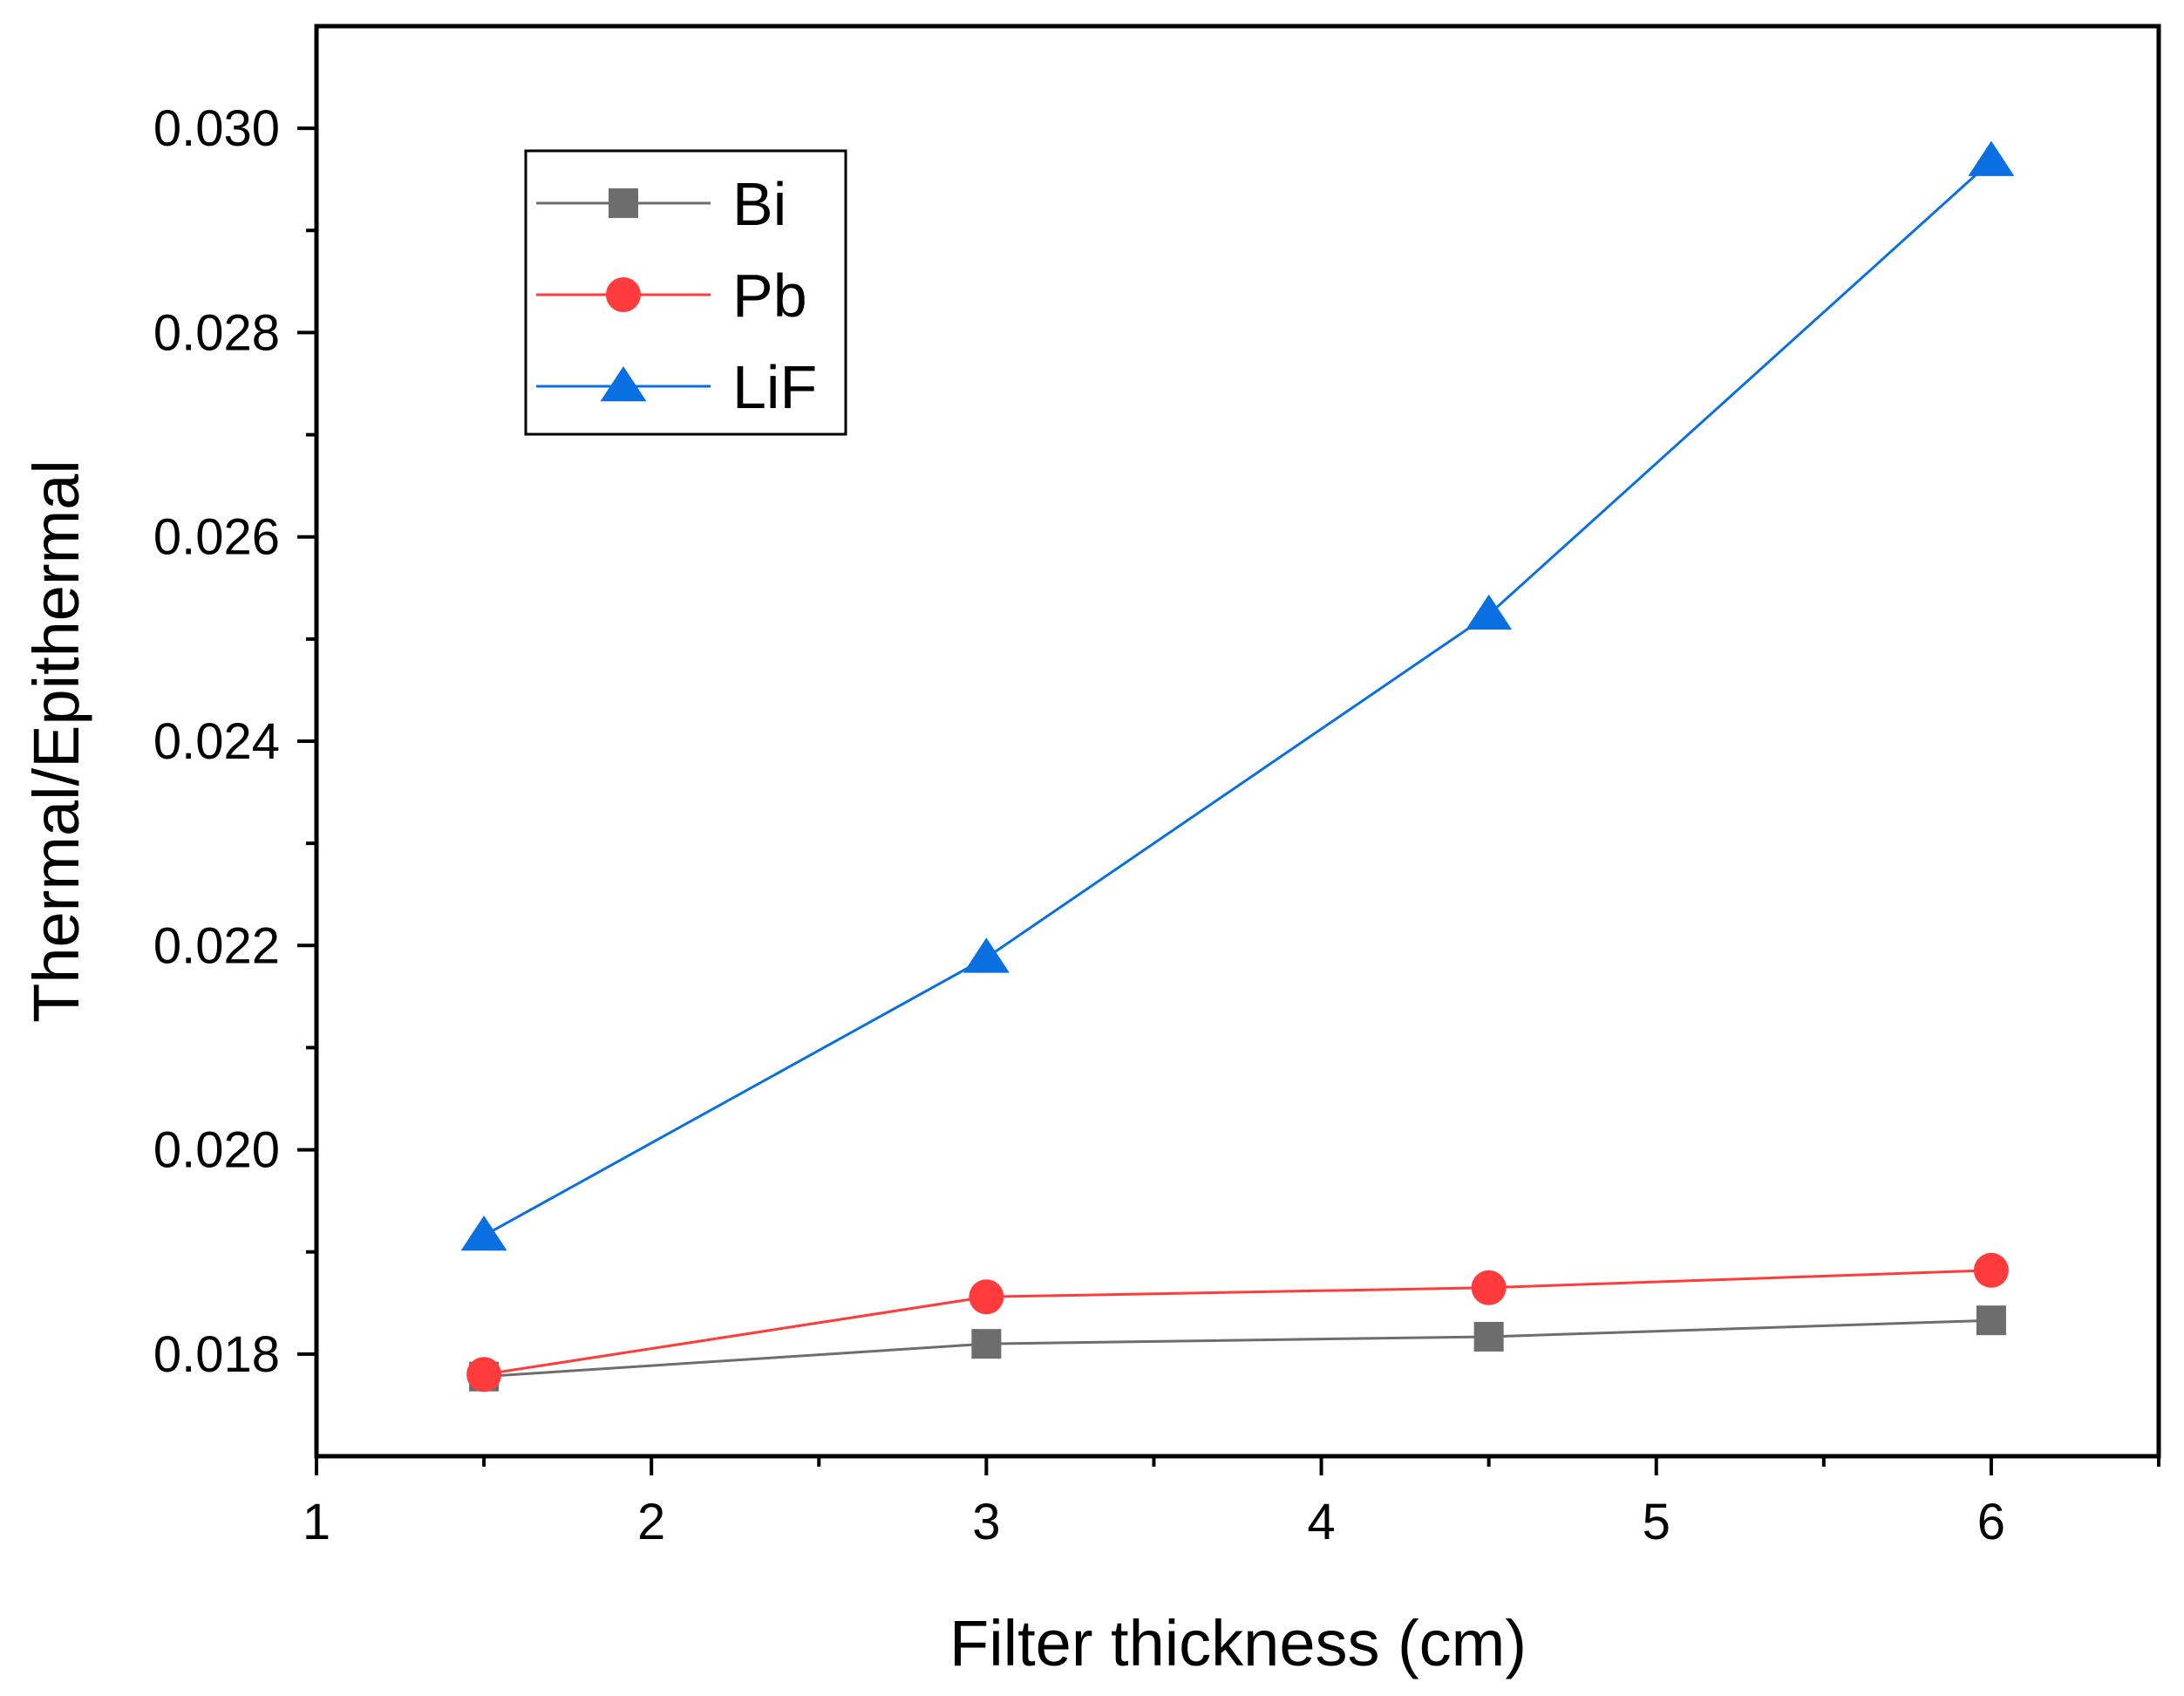 This screenshot has height=1696, width=2184. Describe the element at coordinates (1231, 1503) in the screenshot. I see `x-axis-ticks: 1 2 3 4 5 6` at that location.